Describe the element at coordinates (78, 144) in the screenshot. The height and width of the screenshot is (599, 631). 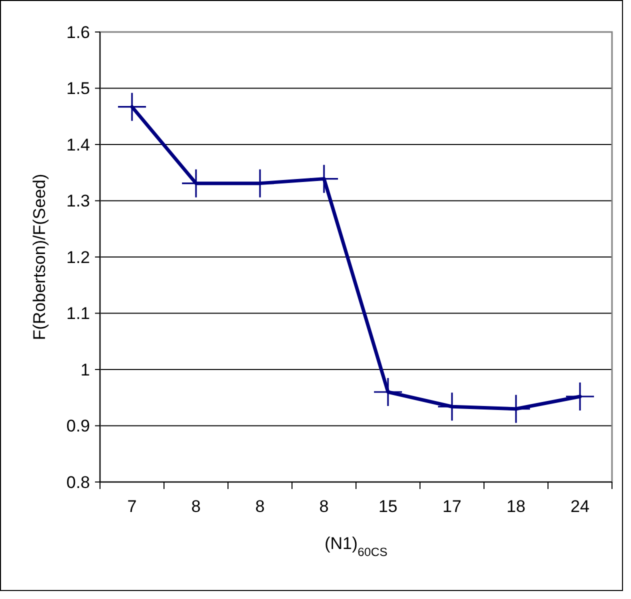
I see `y-tick-label: 1.4` at that location.